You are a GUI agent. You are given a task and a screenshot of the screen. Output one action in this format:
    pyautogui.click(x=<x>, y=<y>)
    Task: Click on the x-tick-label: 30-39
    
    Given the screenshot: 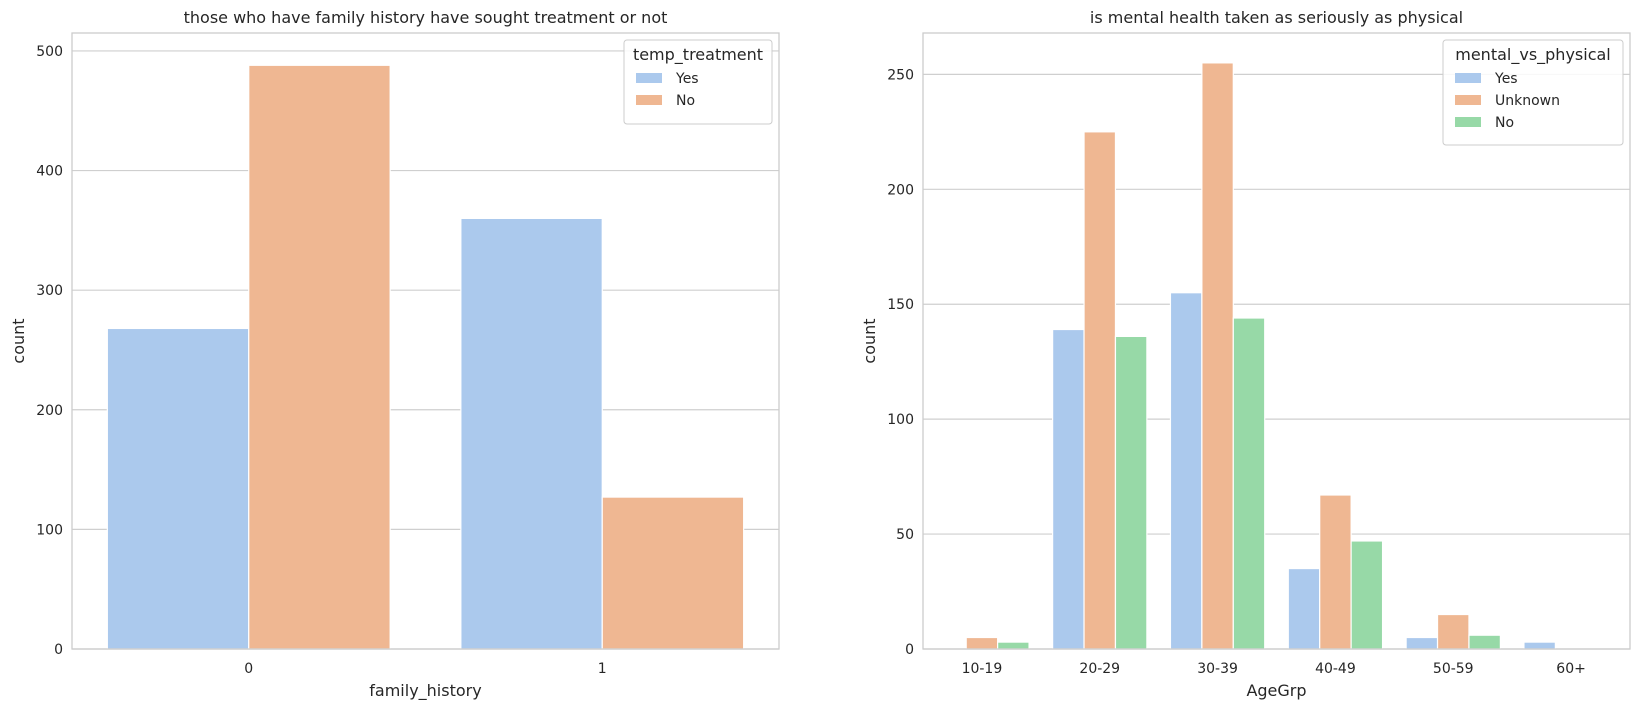 What is the action you would take?
    pyautogui.click(x=1217, y=669)
    